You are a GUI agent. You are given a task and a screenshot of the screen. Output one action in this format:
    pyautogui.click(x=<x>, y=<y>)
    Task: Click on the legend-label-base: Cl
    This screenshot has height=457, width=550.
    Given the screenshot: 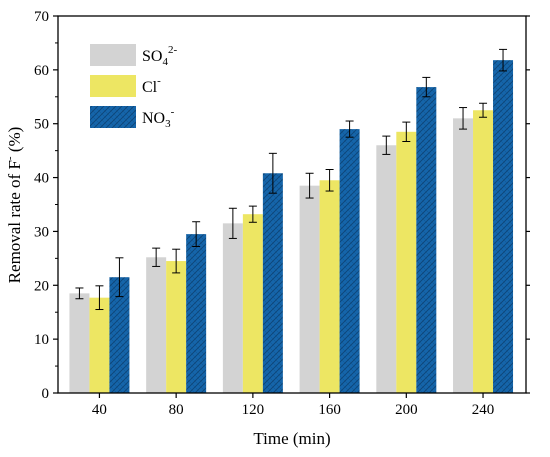 What is the action you would take?
    pyautogui.click(x=150, y=87)
    